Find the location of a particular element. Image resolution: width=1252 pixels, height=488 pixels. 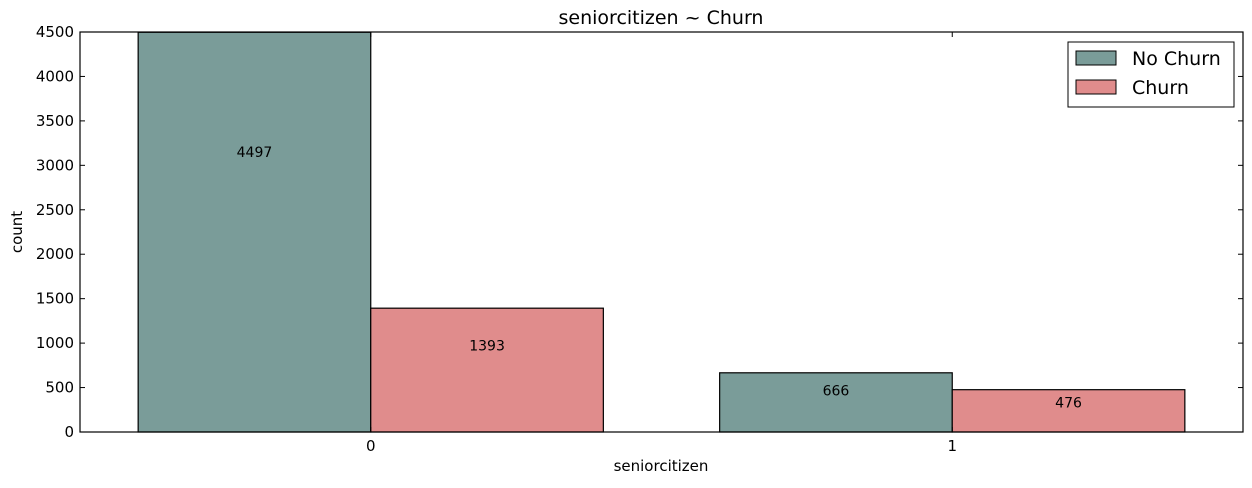

y-tick-label: 2500 is located at coordinates (55, 210).